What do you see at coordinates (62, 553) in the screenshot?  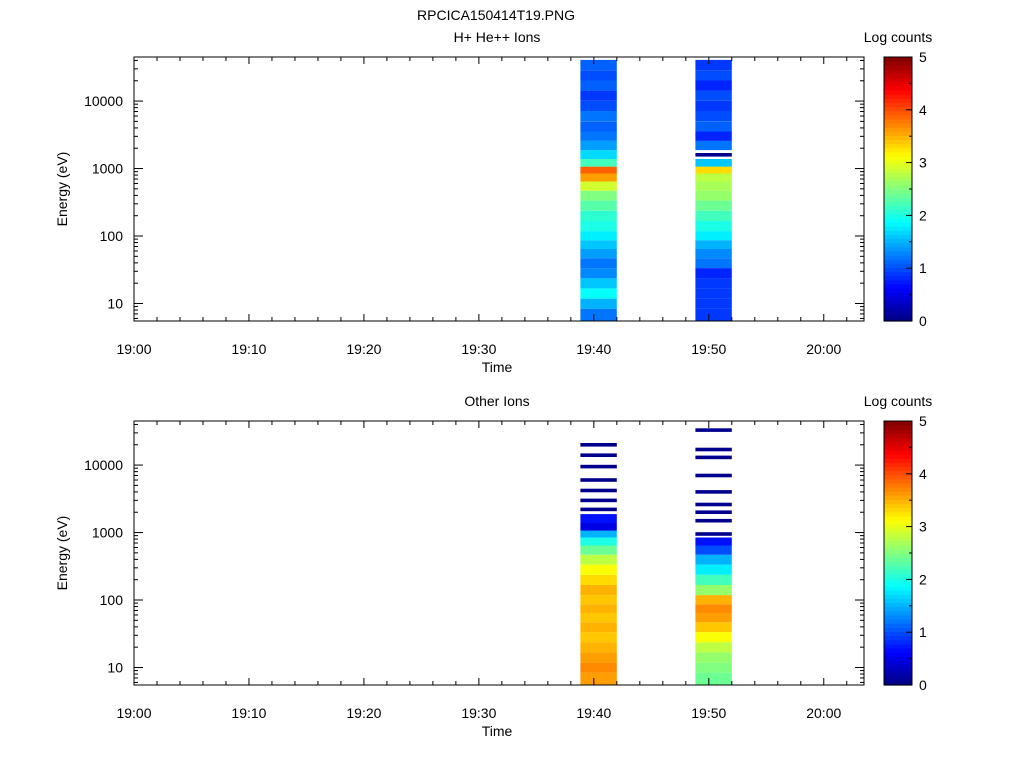 I see `y-axis-label: Energy (eV)` at bounding box center [62, 553].